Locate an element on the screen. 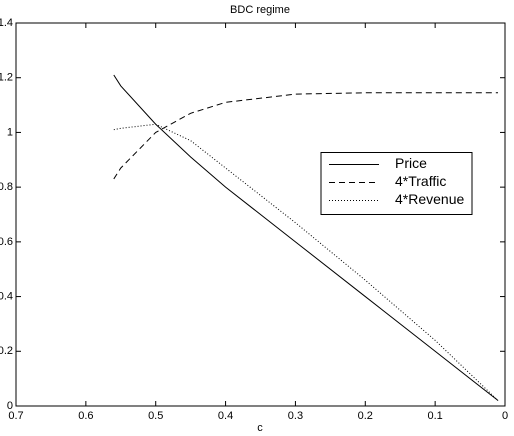  legend-label: Price is located at coordinates (411, 163).